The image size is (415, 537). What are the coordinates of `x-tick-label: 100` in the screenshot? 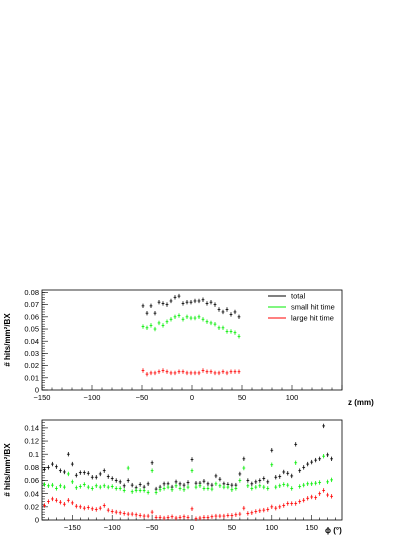 It's located at (292, 397).